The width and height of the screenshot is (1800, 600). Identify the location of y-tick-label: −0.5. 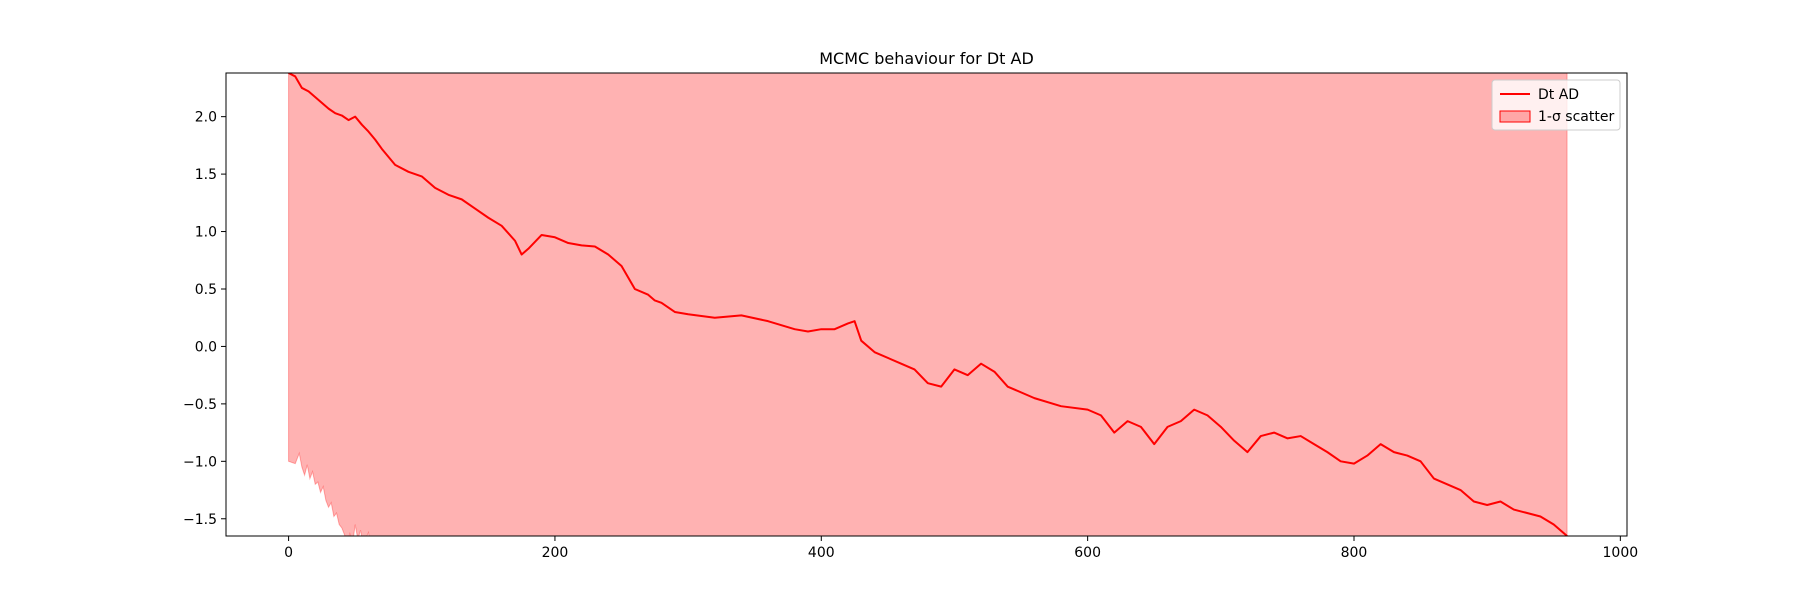
(200, 405).